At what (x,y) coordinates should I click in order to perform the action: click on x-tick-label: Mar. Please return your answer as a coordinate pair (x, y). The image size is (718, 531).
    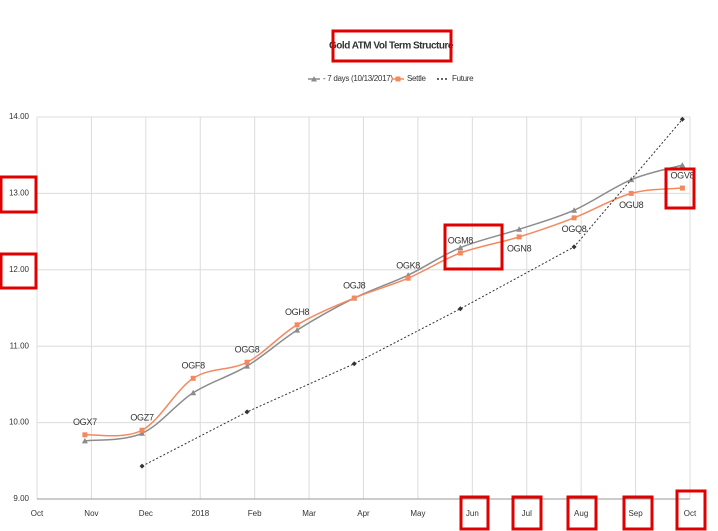
    Looking at the image, I should click on (309, 513).